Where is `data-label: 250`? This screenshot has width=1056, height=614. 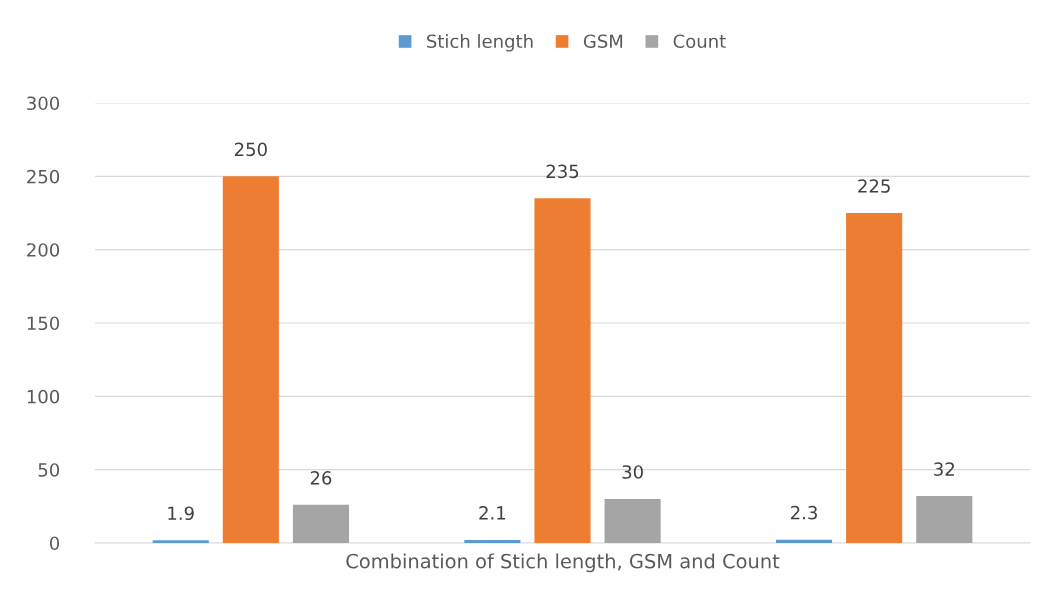 data-label: 250 is located at coordinates (250, 149).